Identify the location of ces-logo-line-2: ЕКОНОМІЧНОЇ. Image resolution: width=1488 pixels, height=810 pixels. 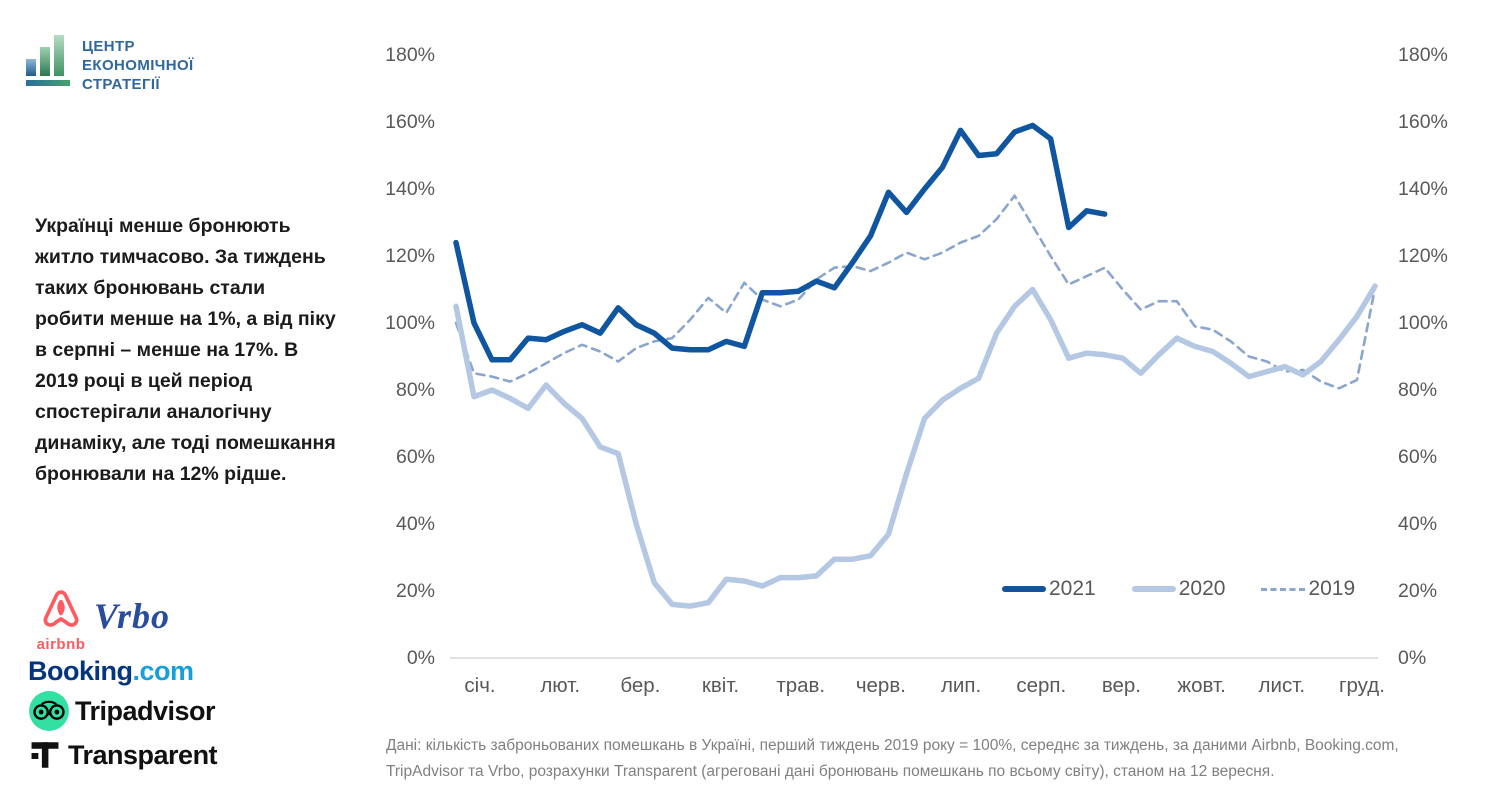
(138, 65).